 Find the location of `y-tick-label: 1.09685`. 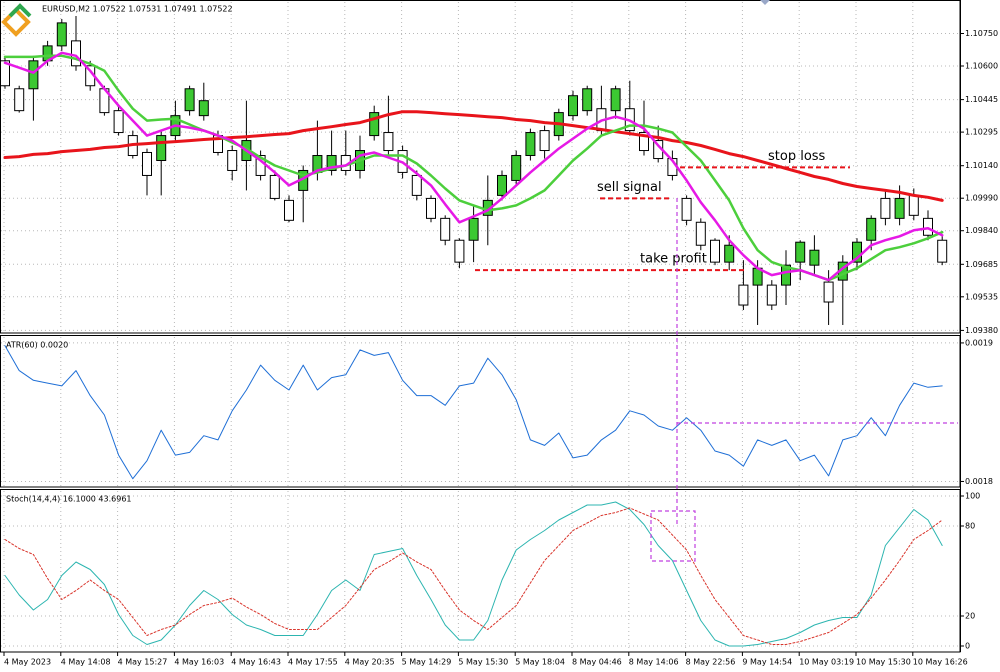

y-tick-label: 1.09685 is located at coordinates (981, 264).